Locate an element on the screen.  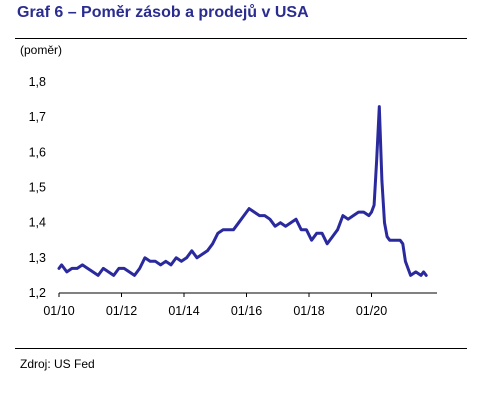
x-tick-label: 01/20 is located at coordinates (371, 311).